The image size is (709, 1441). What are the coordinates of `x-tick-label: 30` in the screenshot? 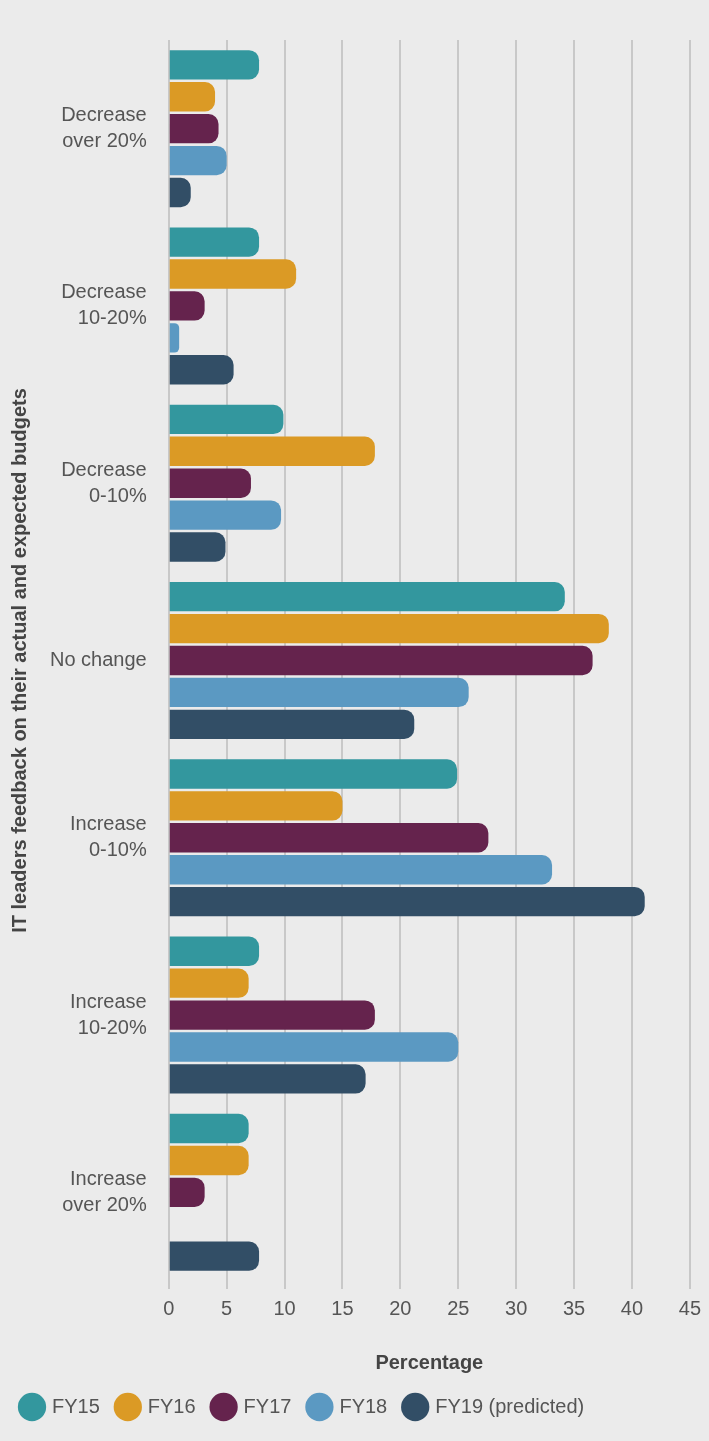 It's located at (516, 1307).